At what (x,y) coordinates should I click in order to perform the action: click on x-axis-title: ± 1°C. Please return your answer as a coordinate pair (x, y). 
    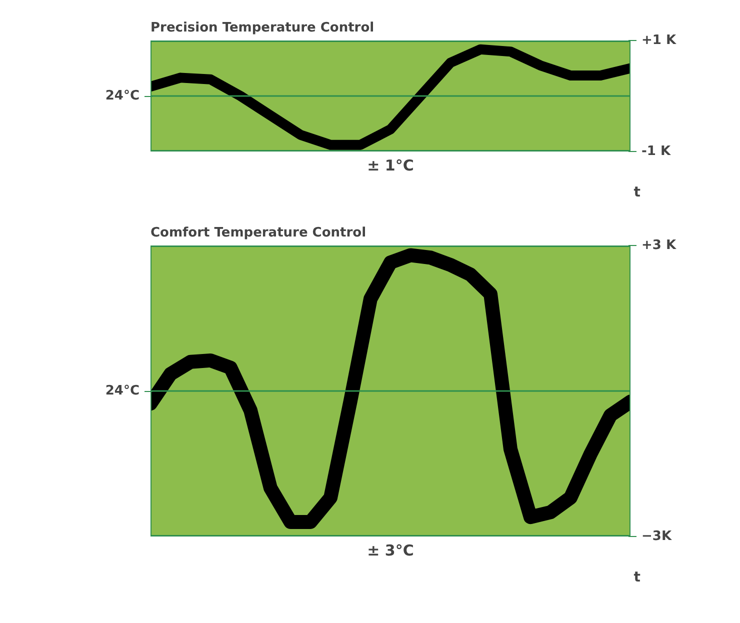
    Looking at the image, I should click on (390, 165).